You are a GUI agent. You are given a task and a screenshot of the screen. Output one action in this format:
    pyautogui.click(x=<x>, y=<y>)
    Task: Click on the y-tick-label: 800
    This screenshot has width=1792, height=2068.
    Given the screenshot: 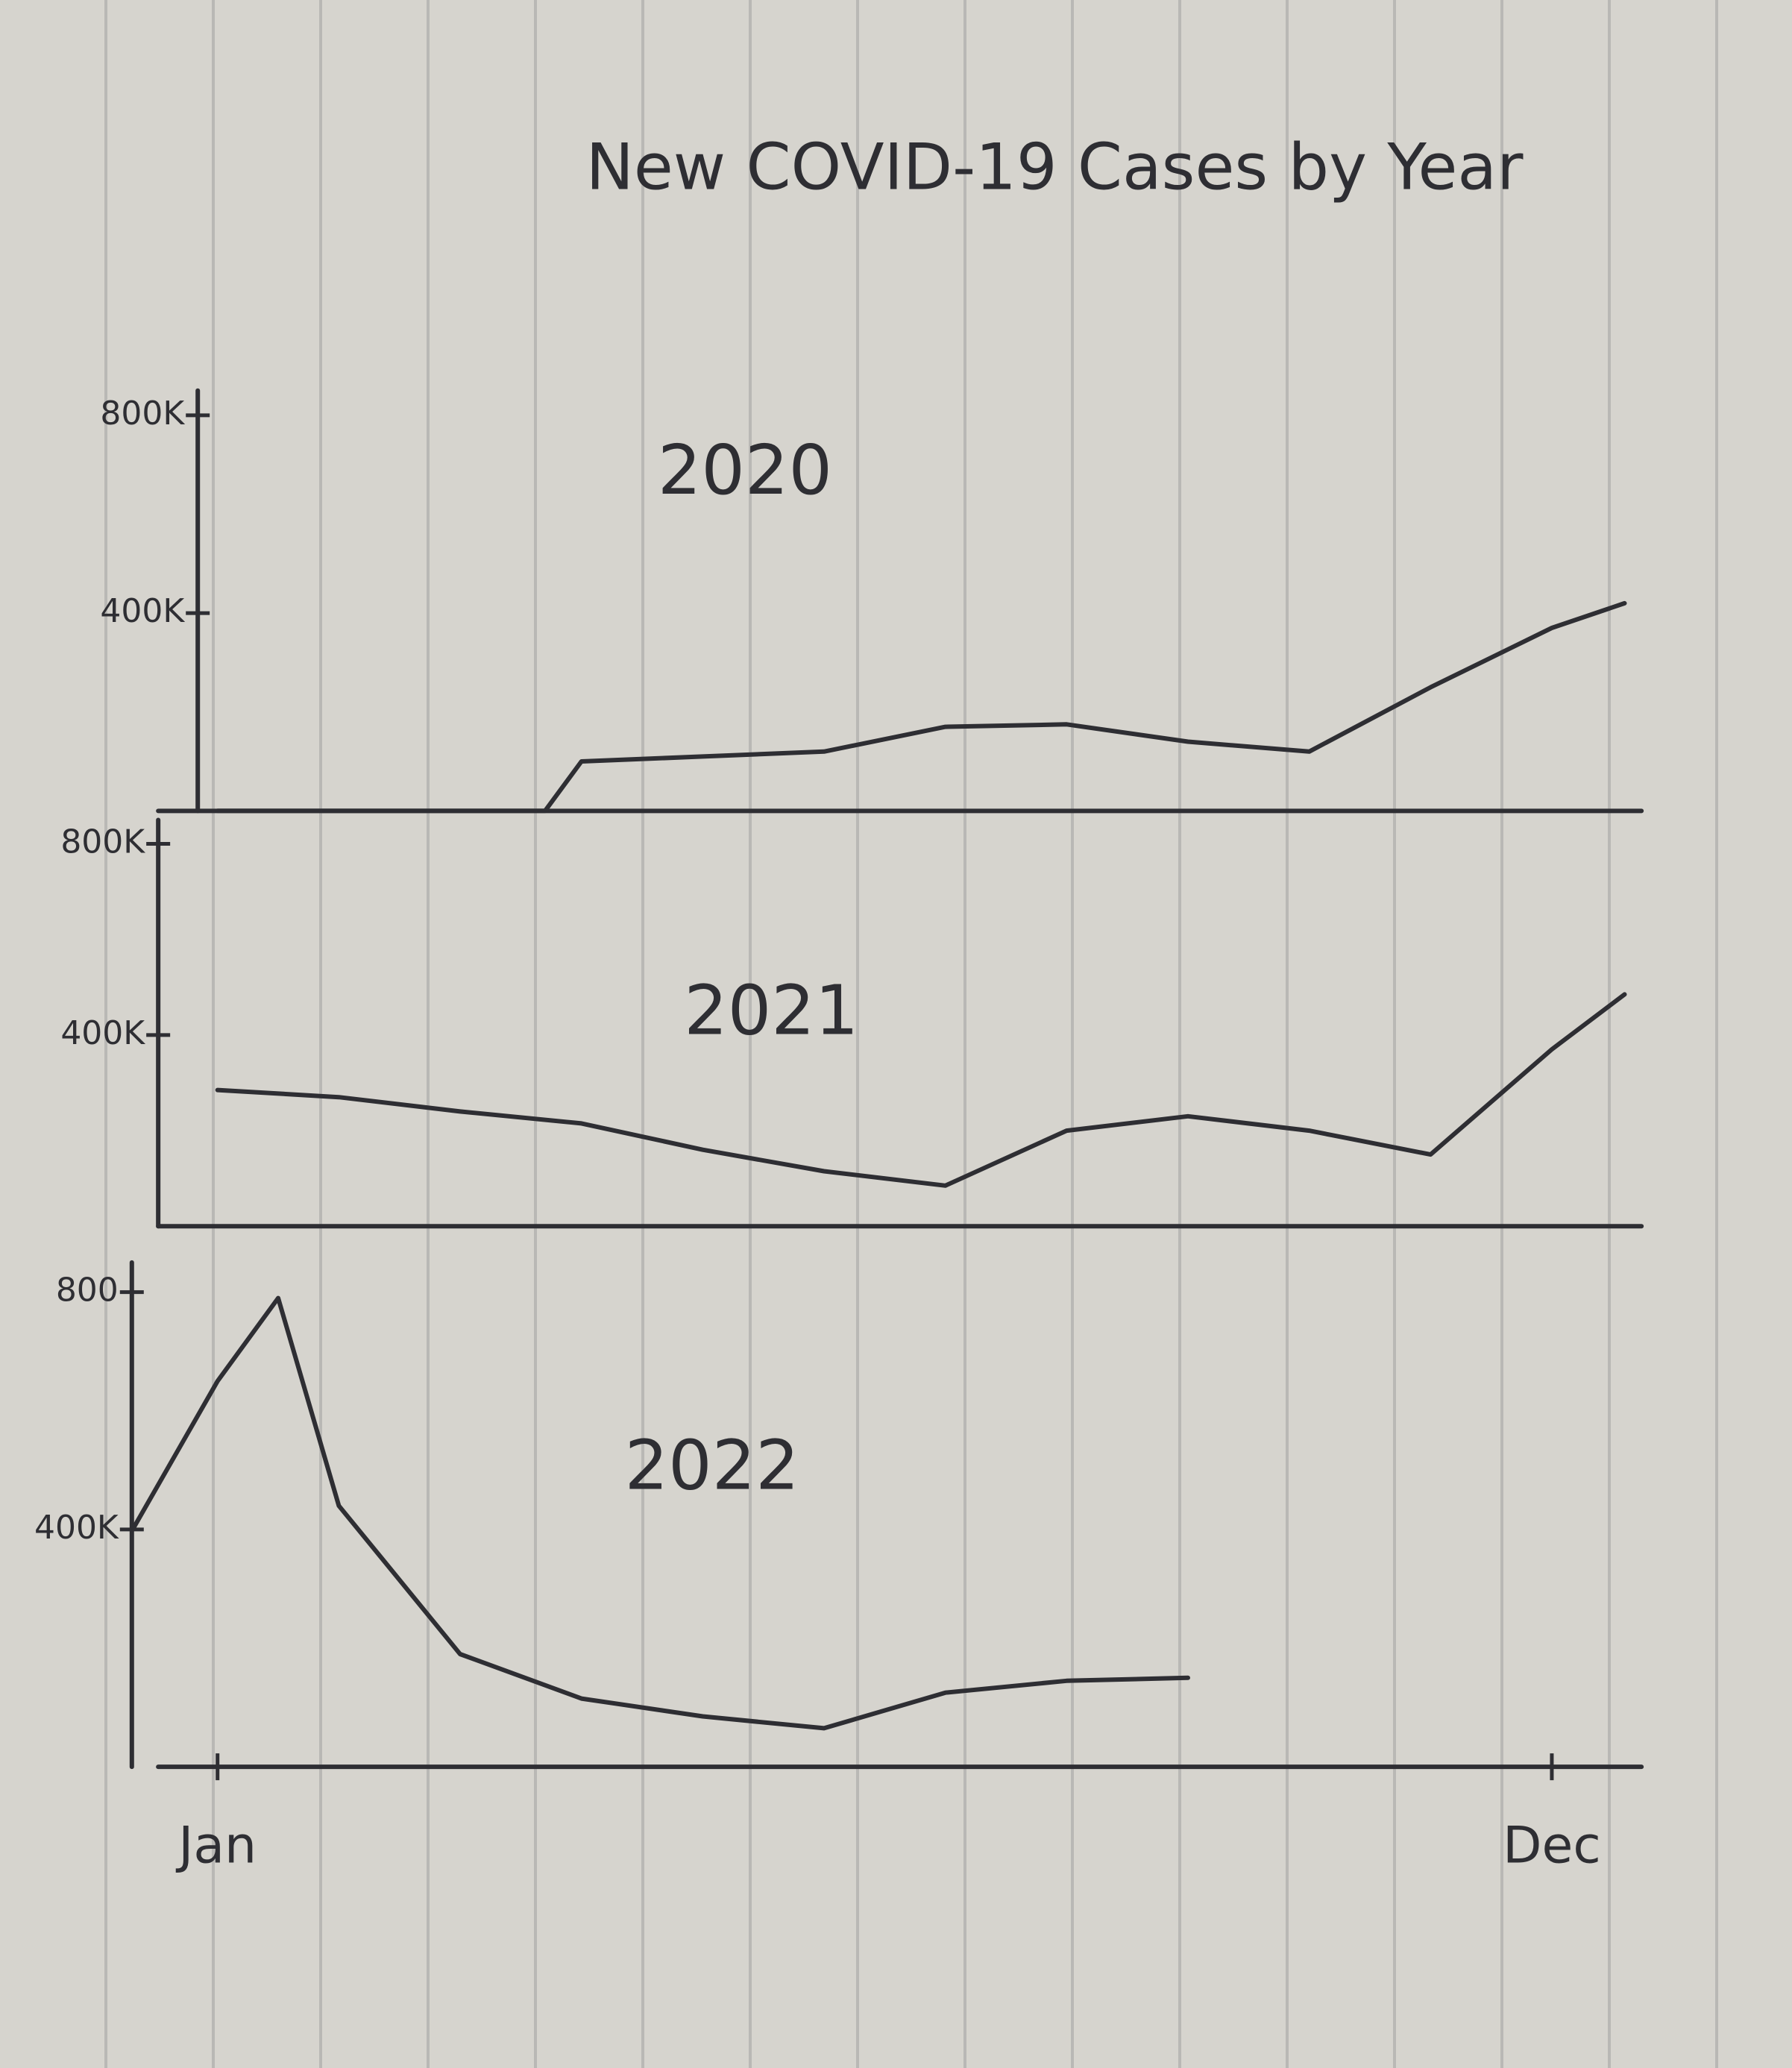 What is the action you would take?
    pyautogui.click(x=87, y=1291)
    